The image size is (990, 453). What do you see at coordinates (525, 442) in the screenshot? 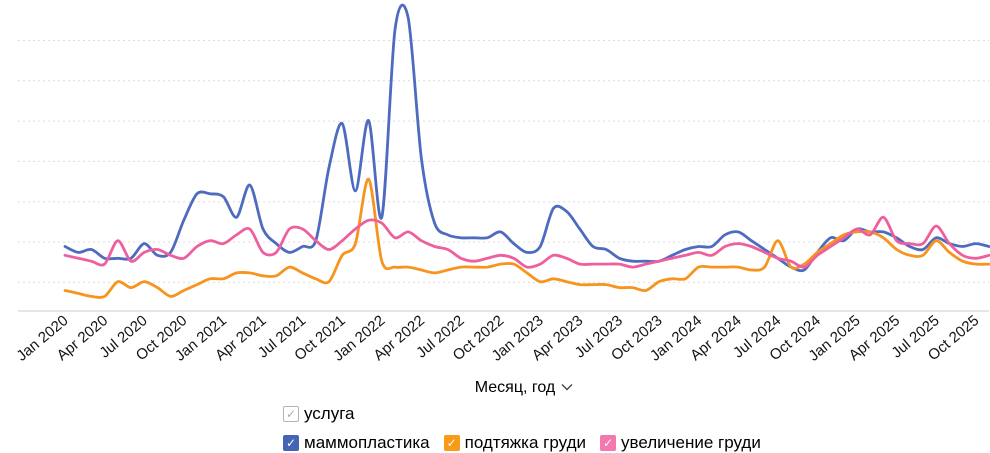
I see `legend-item-label: подтяжка груди` at bounding box center [525, 442].